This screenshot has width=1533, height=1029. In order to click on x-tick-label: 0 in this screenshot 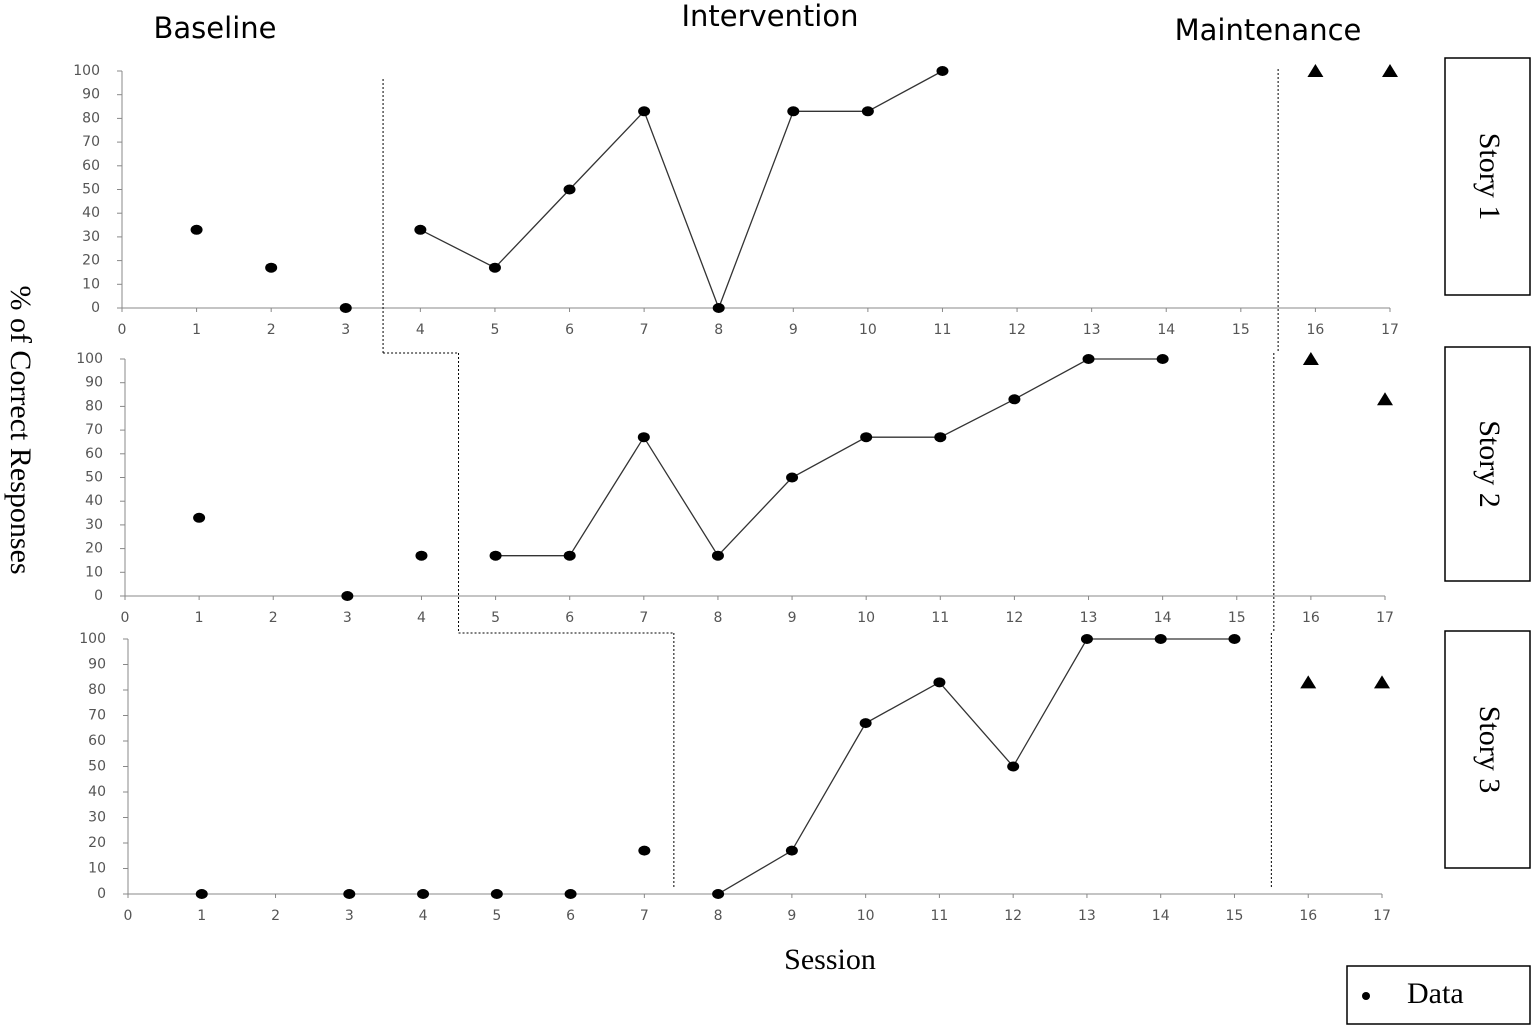, I will do `click(125, 618)`.